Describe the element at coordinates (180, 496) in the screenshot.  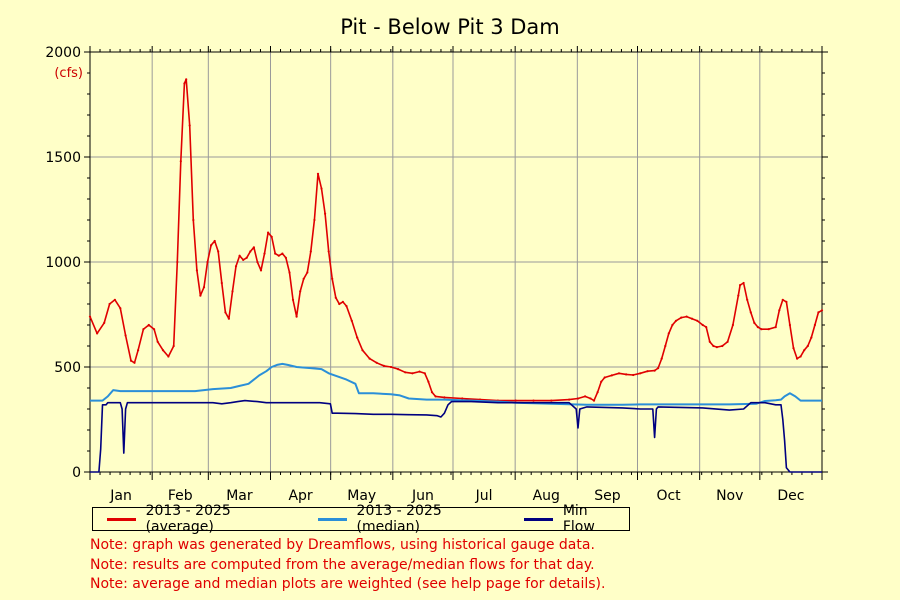
I see `x-tick-label: Feb` at that location.